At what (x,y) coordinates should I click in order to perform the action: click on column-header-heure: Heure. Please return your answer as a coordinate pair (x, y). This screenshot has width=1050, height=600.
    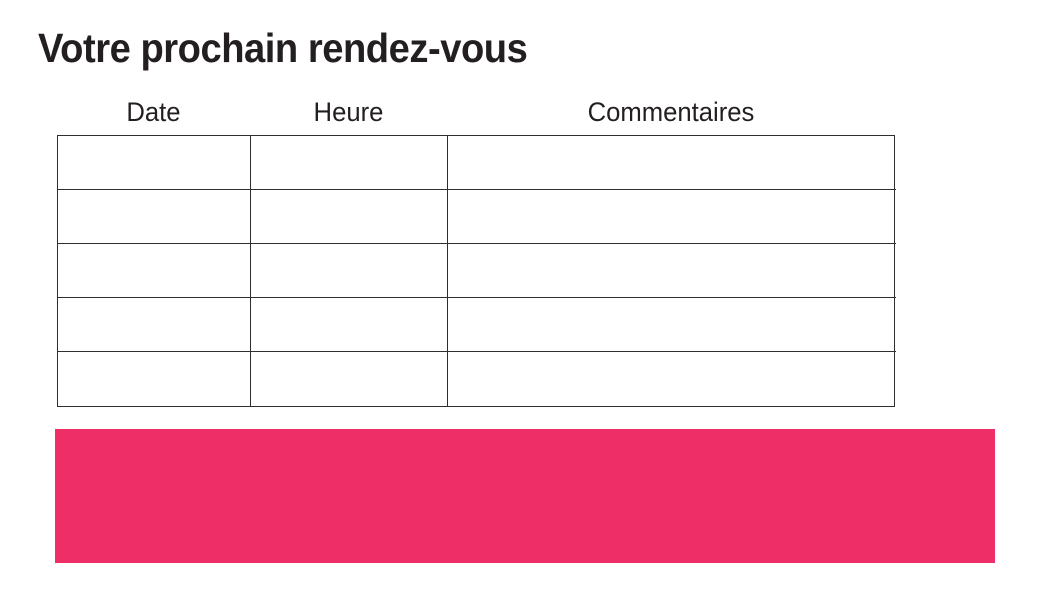
    Looking at the image, I should click on (348, 111).